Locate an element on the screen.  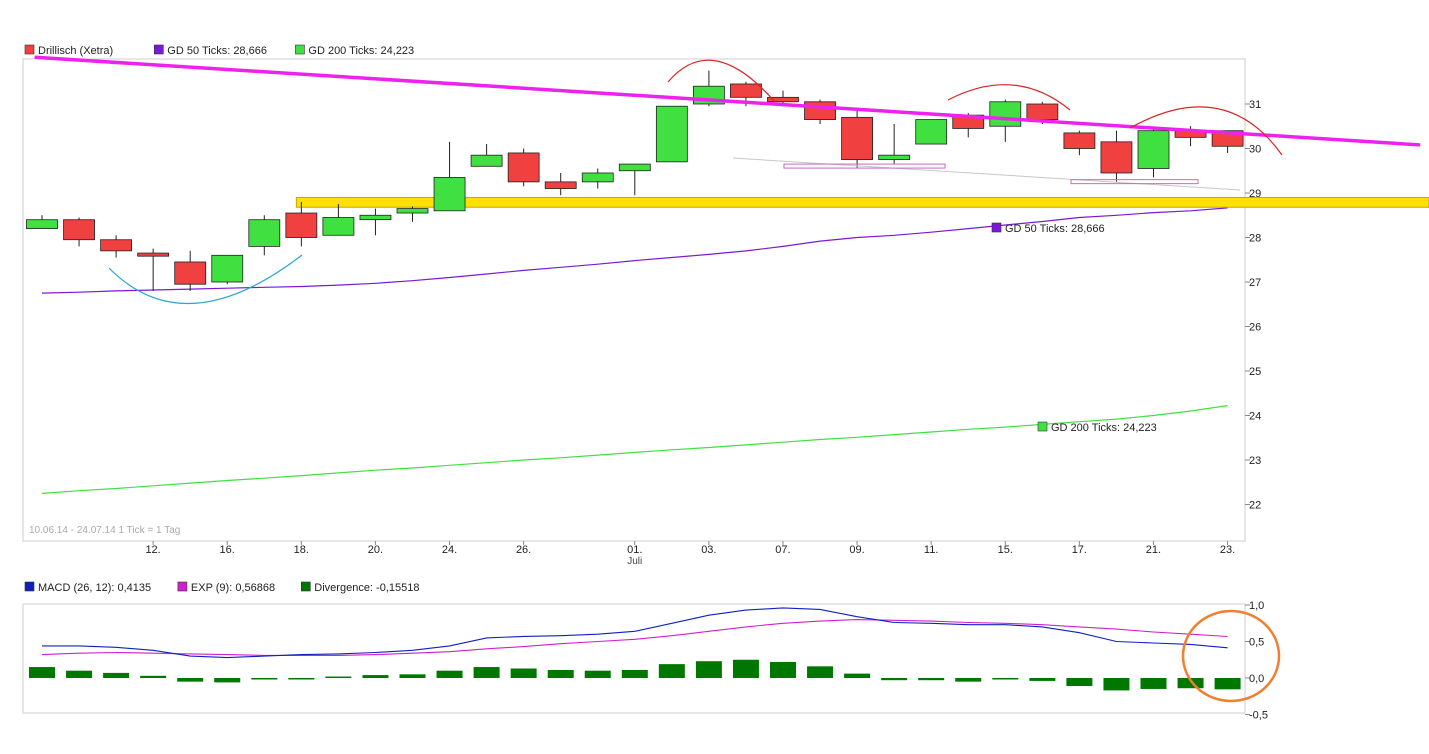
macd-line is located at coordinates (635, 633).